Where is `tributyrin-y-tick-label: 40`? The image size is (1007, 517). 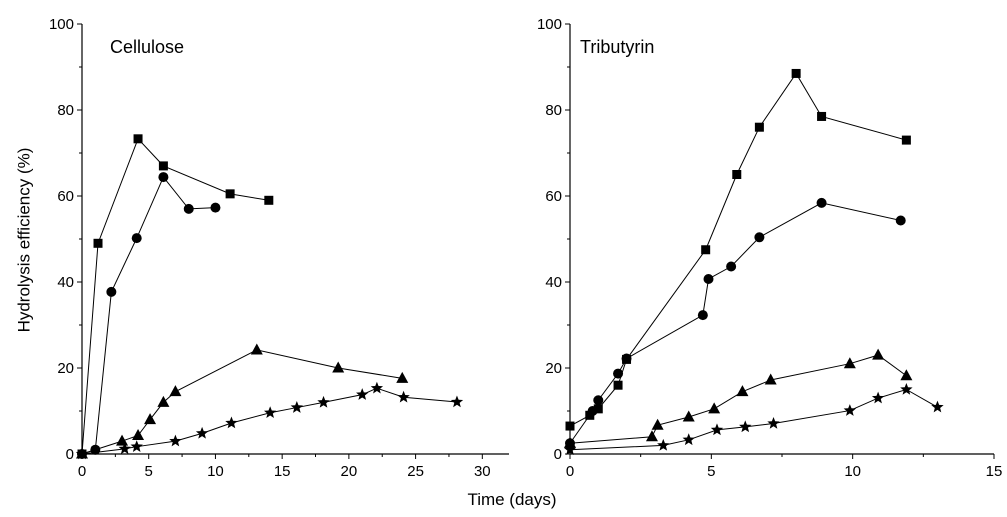 tributyrin-y-tick-label: 40 is located at coordinates (553, 282).